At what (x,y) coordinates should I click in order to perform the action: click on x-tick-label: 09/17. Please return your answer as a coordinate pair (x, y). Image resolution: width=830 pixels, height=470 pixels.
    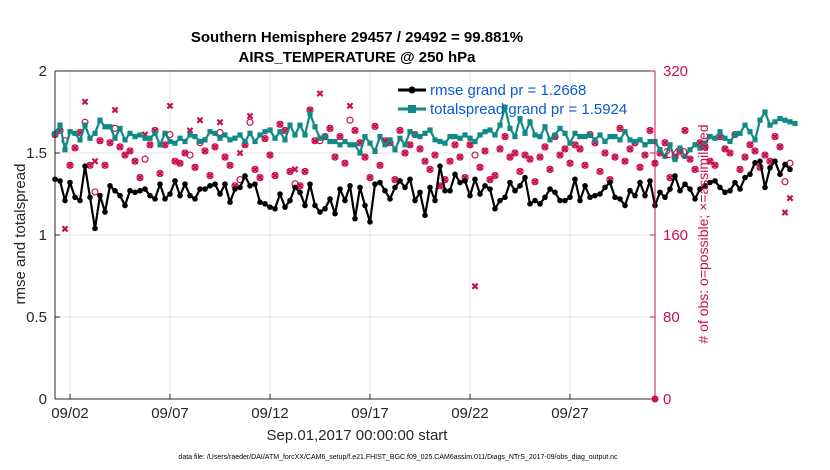
    Looking at the image, I should click on (370, 413).